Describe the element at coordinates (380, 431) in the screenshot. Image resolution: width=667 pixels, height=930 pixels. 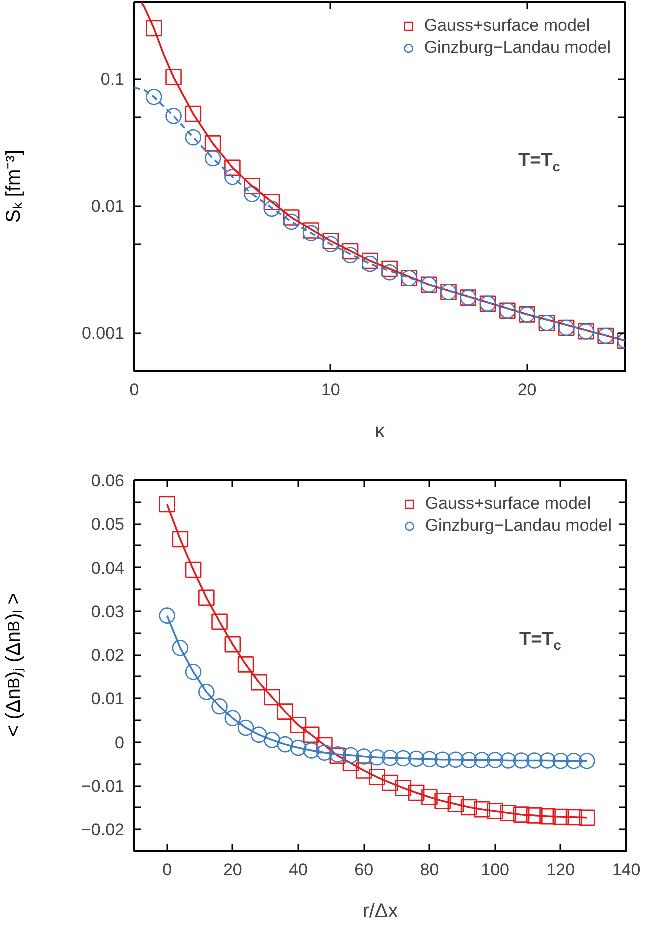
I see `x-axis-title: κ` at that location.